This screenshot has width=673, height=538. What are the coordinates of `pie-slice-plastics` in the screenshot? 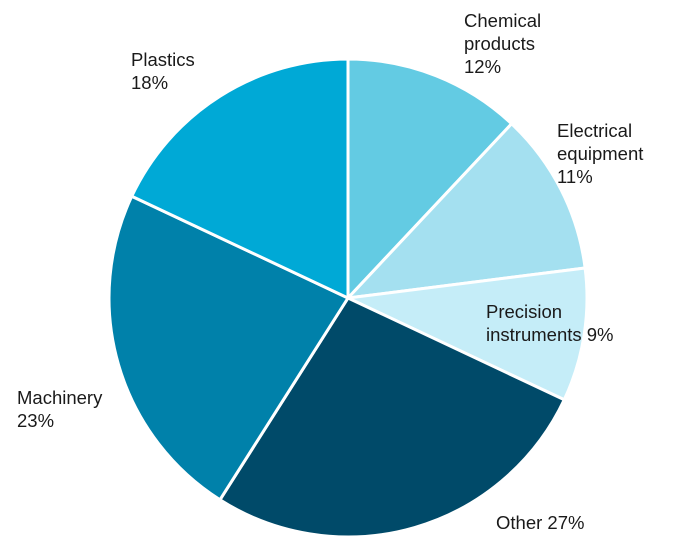 It's located at (240, 178).